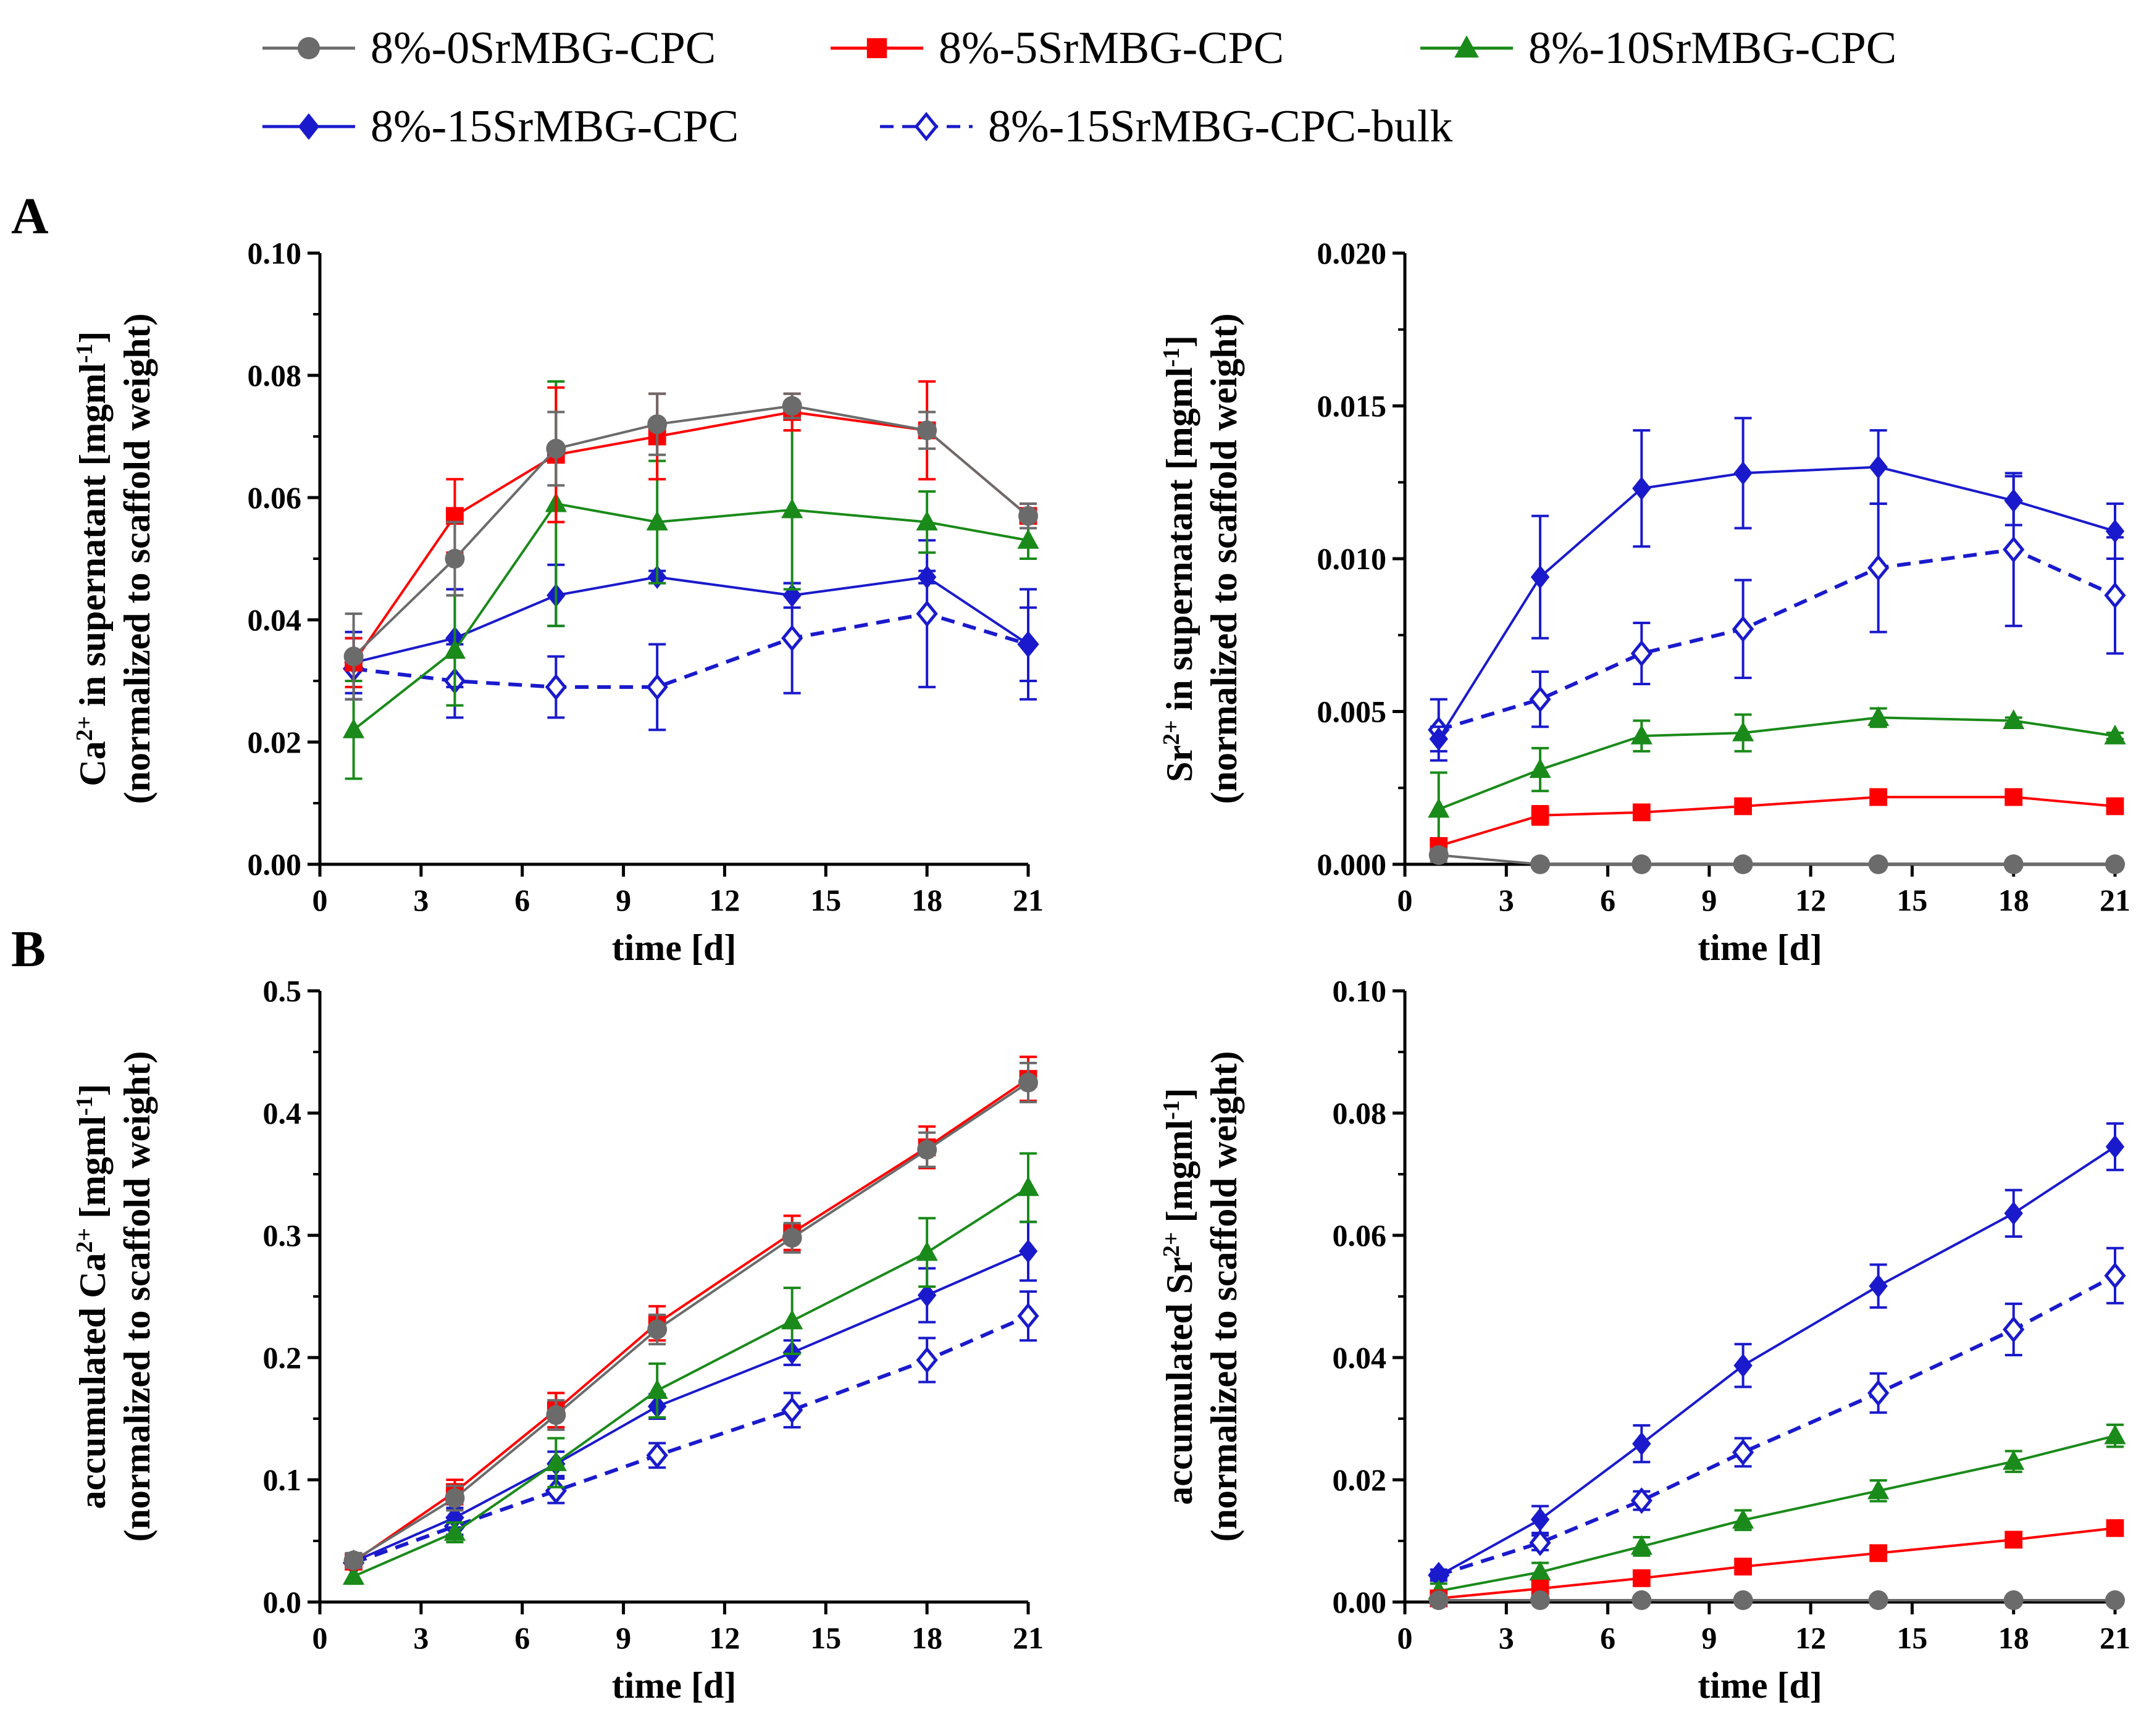  I want to click on y-tick-label: 0.4, so click(282, 1113).